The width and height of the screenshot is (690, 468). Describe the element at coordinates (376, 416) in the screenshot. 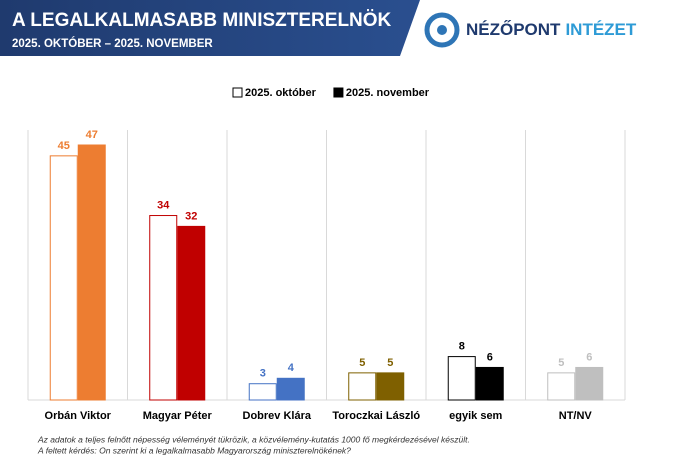

I see `x-tick-label: Toroczkai László` at that location.